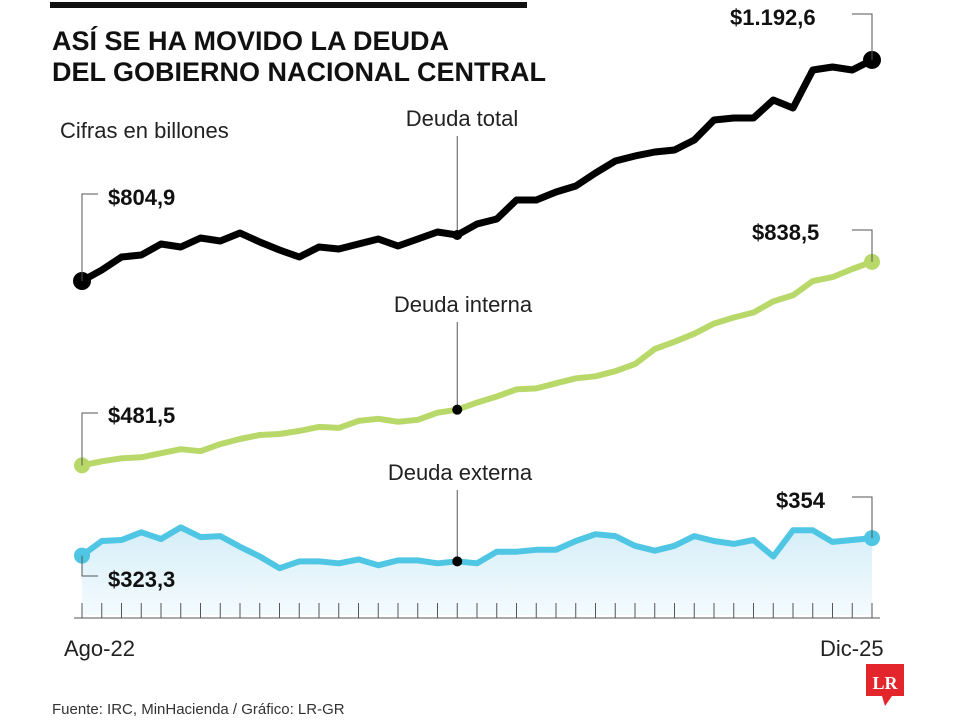 This screenshot has width=960, height=720. I want to click on area-deuda-externa, so click(477, 571).